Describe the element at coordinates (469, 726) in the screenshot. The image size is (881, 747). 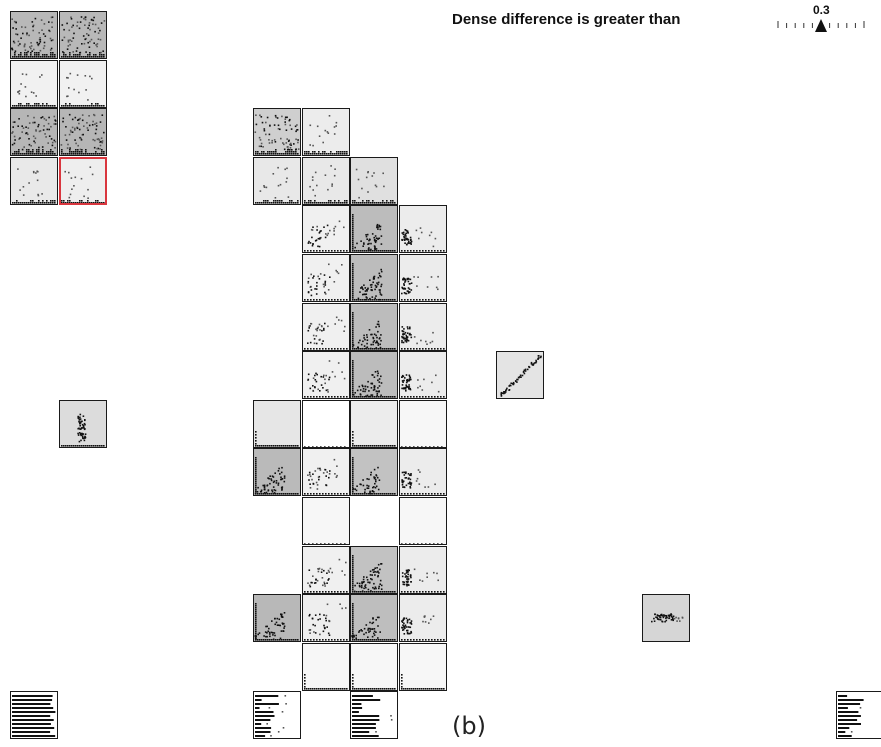
I see `figure-caption: (b)` at that location.